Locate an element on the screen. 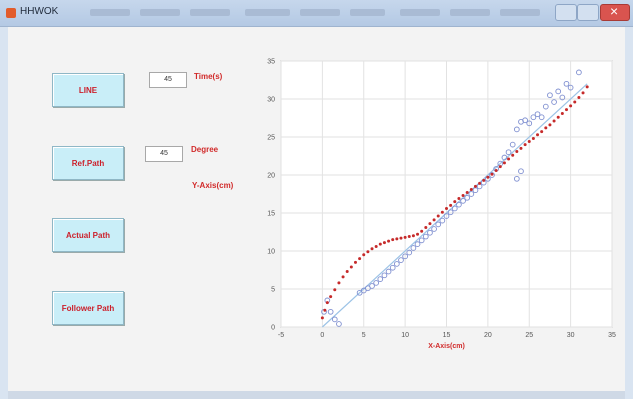  close-button is located at coordinates (615, 12).